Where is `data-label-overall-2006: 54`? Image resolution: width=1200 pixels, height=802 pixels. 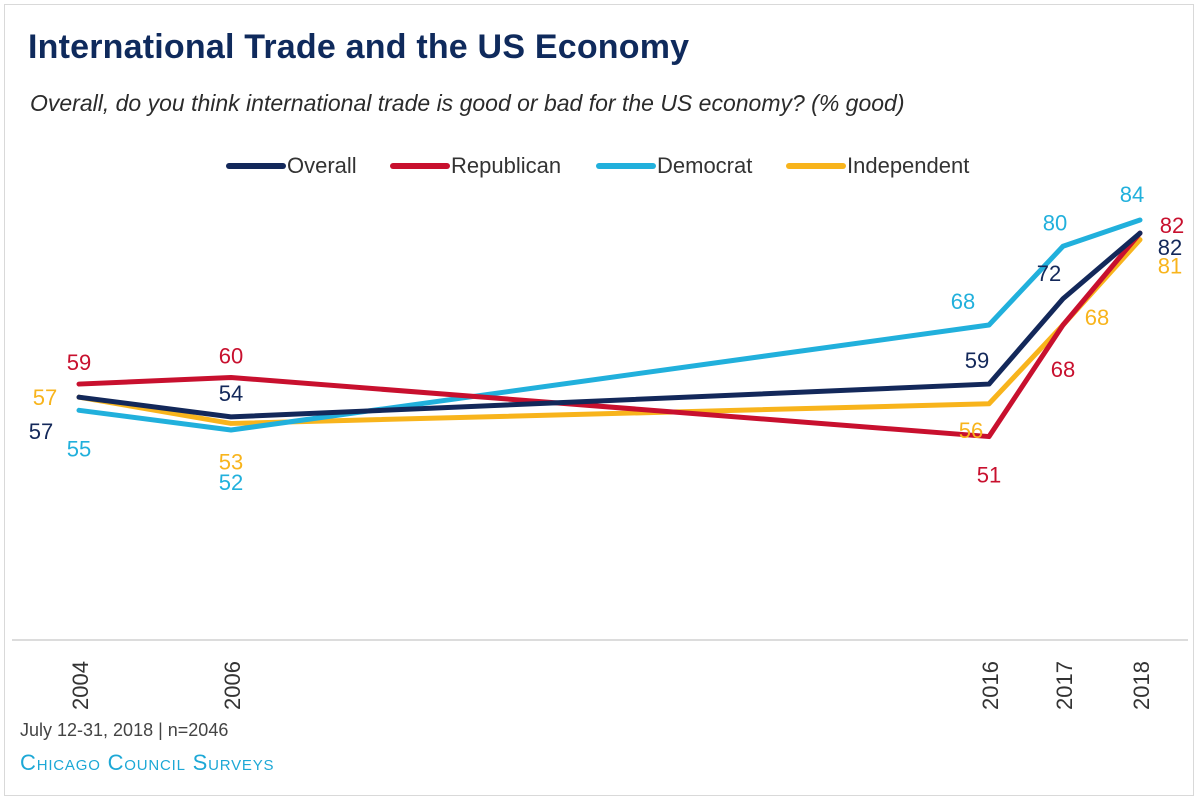
data-label-overall-2006: 54 is located at coordinates (231, 393).